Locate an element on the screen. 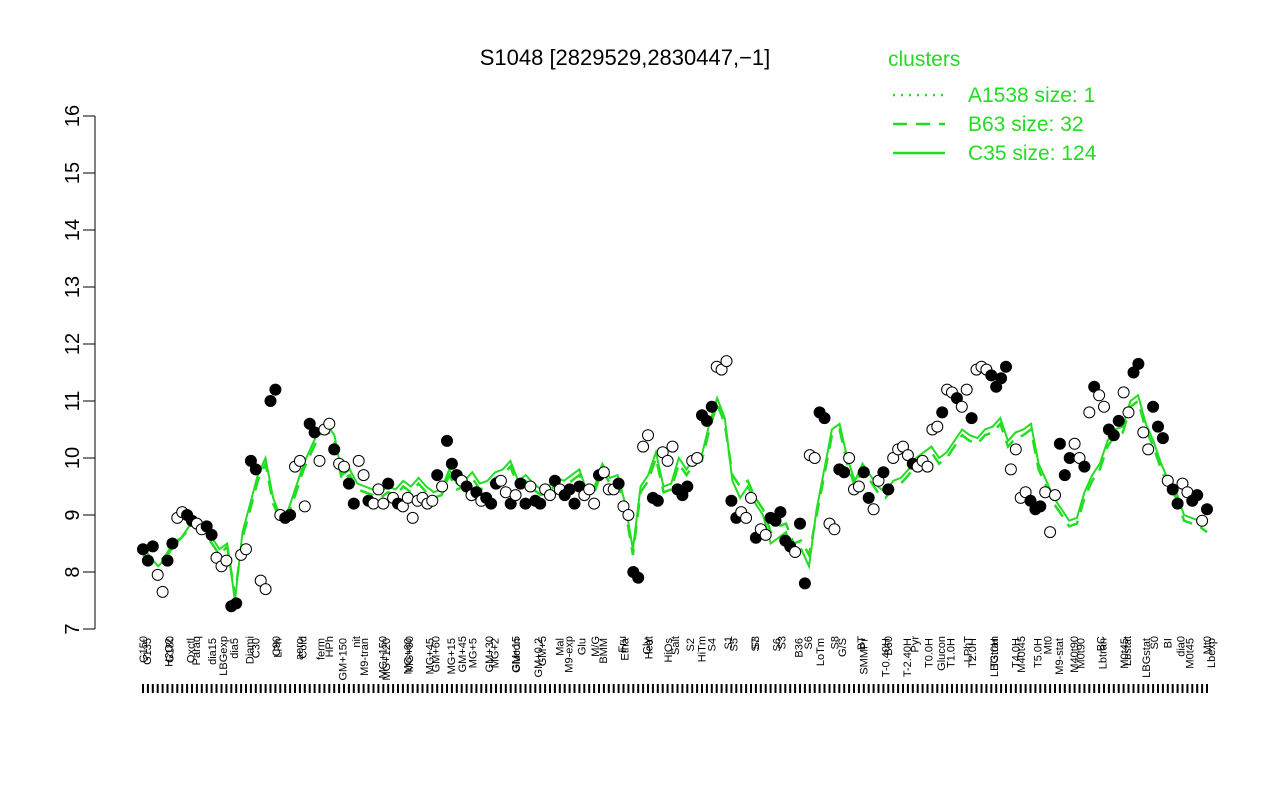 This screenshot has height=800, width=1280. x-tick-label: T4.0H is located at coordinates (1017, 653).